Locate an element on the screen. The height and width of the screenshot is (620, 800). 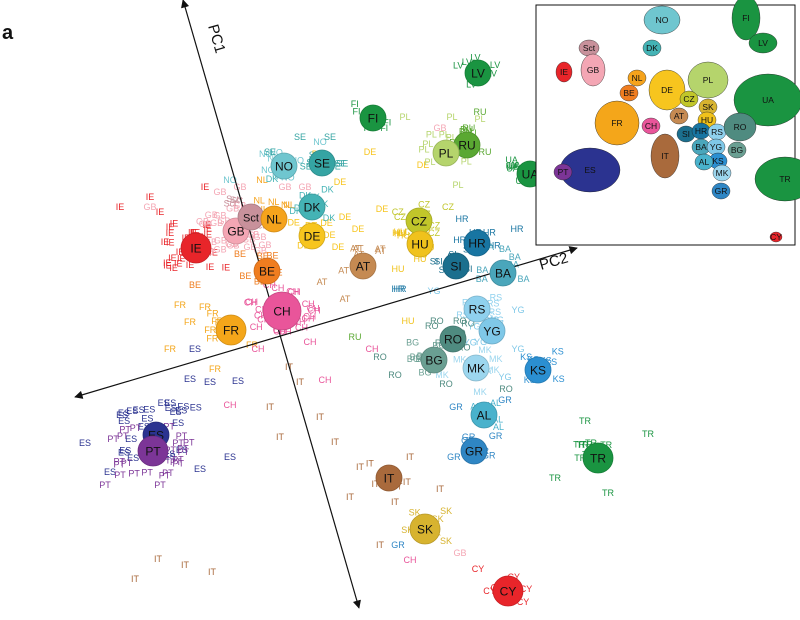
centroid-label: AL is located at coordinates (484, 416).